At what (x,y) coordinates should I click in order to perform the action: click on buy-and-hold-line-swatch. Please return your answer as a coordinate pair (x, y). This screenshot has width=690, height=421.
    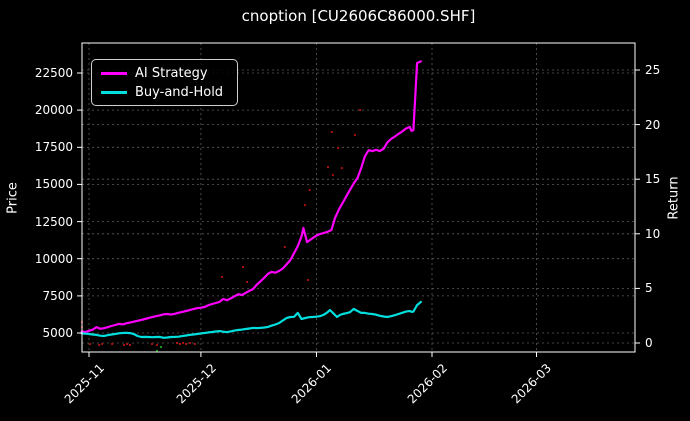
    Looking at the image, I should click on (114, 92).